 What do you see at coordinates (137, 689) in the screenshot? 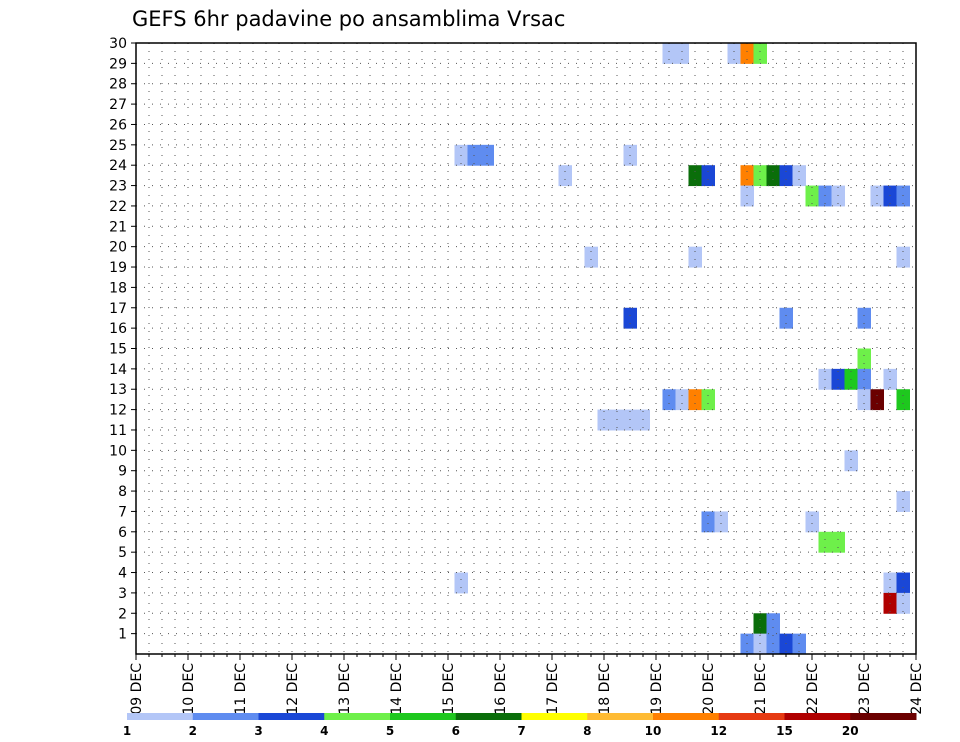
I see `x-tick-label: 09 DEC` at bounding box center [137, 689].